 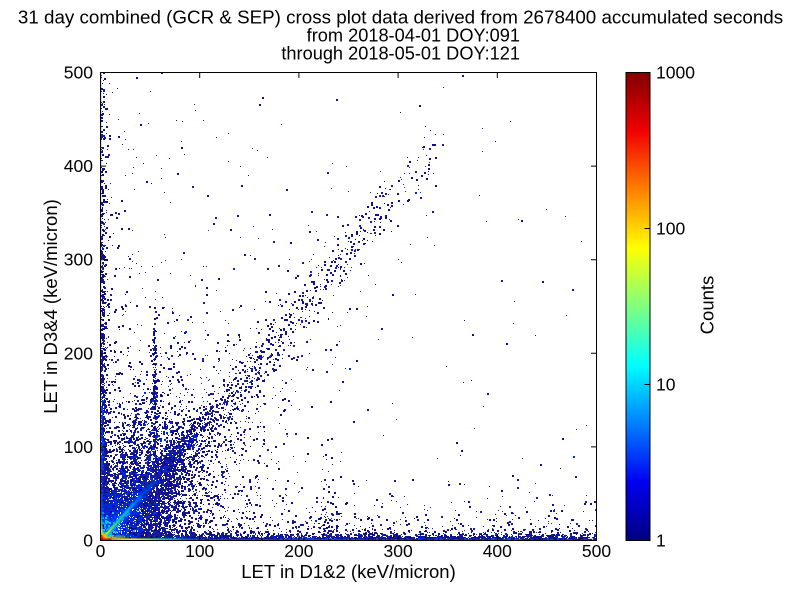 What do you see at coordinates (400, 53) in the screenshot?
I see `svg-text: through 2018-05-01 DOY:121` at bounding box center [400, 53].